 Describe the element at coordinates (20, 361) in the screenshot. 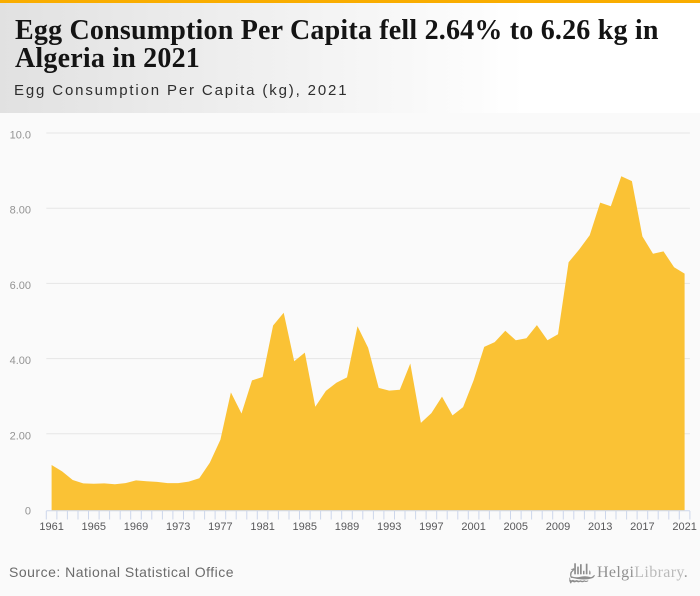

I see `svg-text: 4.00` at that location.